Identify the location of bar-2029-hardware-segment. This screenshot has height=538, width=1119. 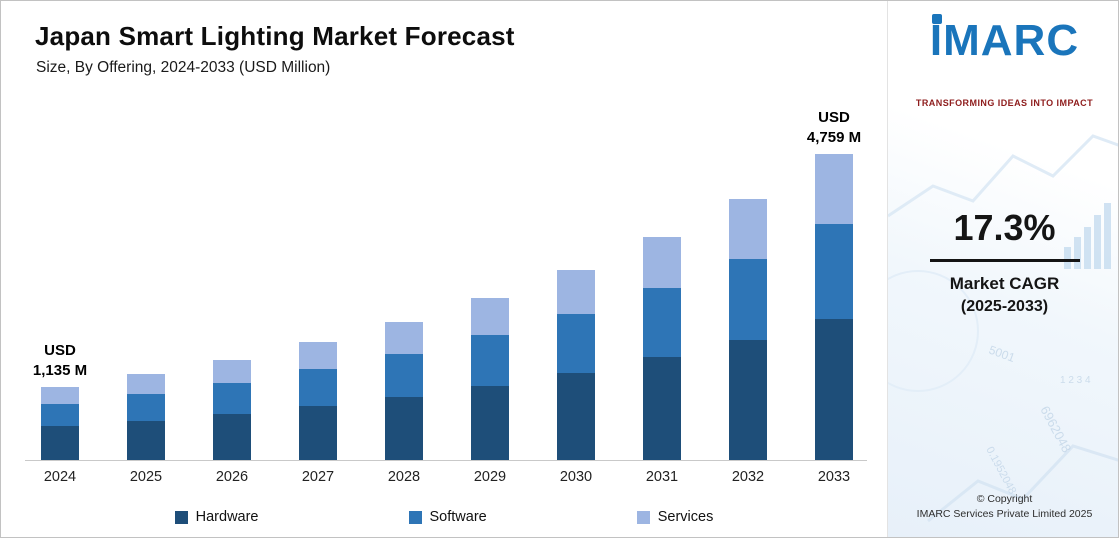
(490, 422).